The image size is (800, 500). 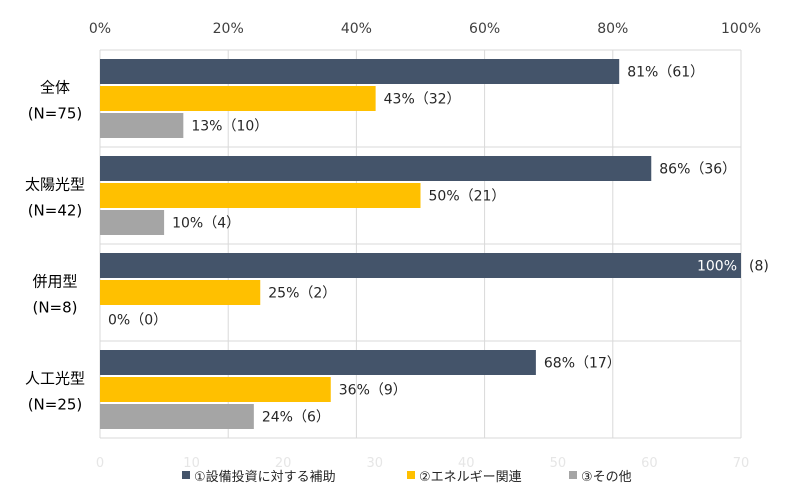 I want to click on data-label: 100%, so click(x=717, y=267).